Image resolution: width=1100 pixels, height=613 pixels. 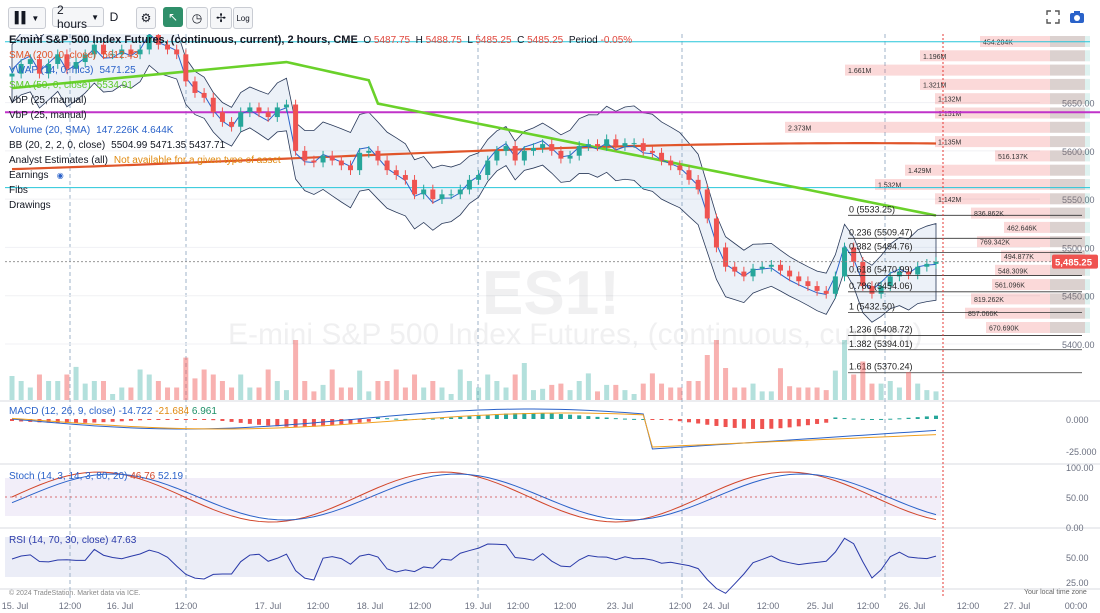 What do you see at coordinates (1078, 104) in the screenshot?
I see `price-tick-label: 5650.00` at bounding box center [1078, 104].